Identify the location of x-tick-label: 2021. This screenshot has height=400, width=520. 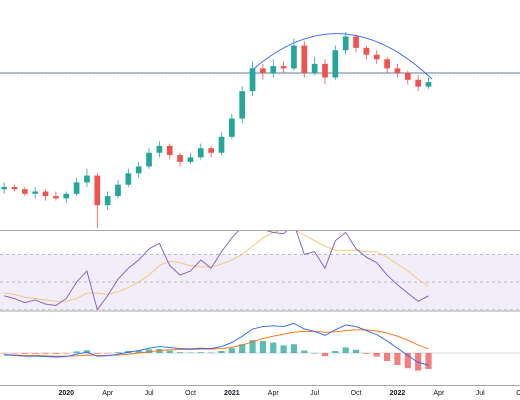
(232, 393).